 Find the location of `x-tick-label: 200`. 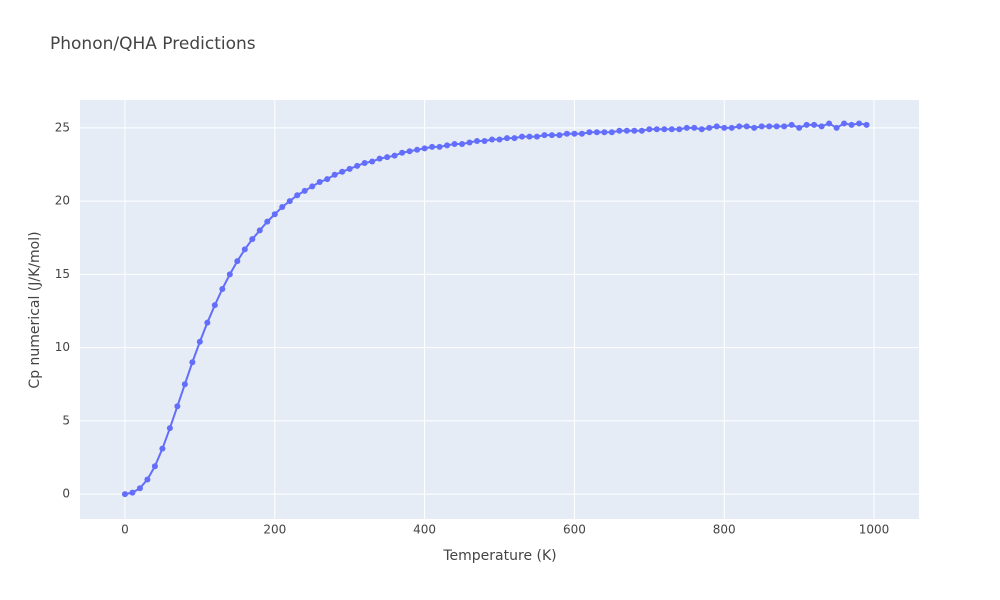

x-tick-label: 200 is located at coordinates (274, 530).